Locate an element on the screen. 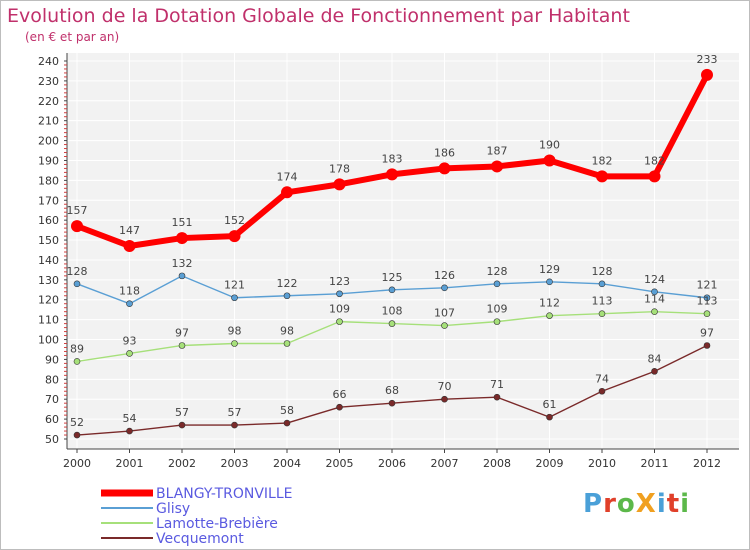 This screenshot has height=550, width=750. data-label: 124 is located at coordinates (654, 279).